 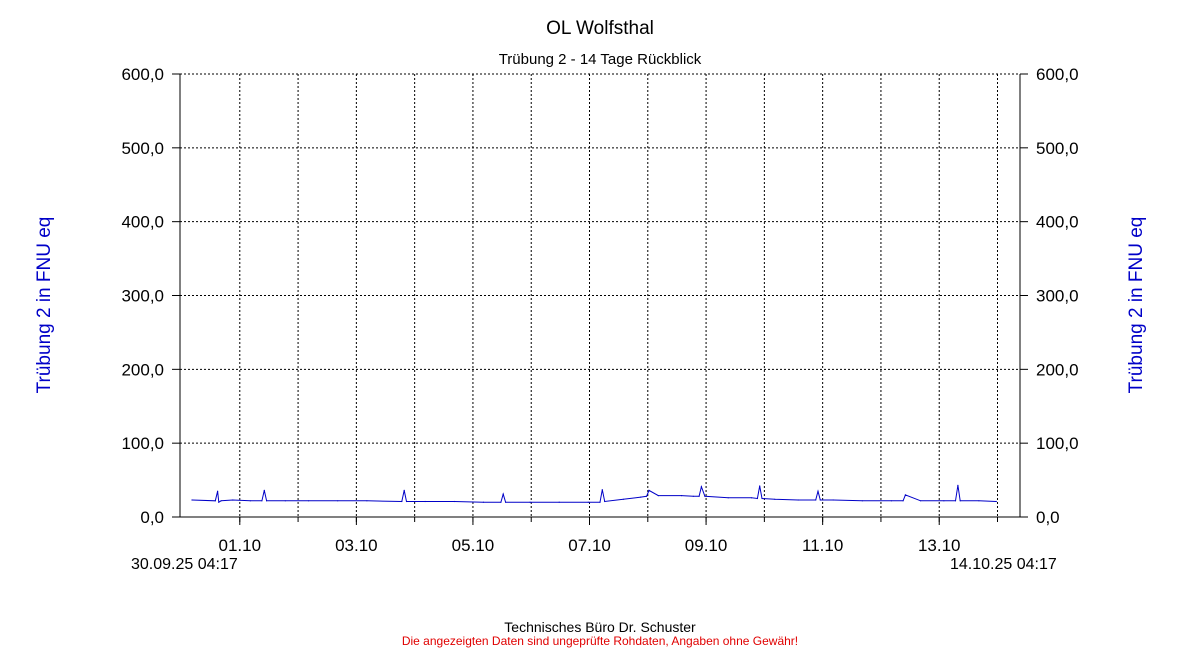 What do you see at coordinates (142, 222) in the screenshot?
I see `y-tick-label-left: 400,0` at bounding box center [142, 222].